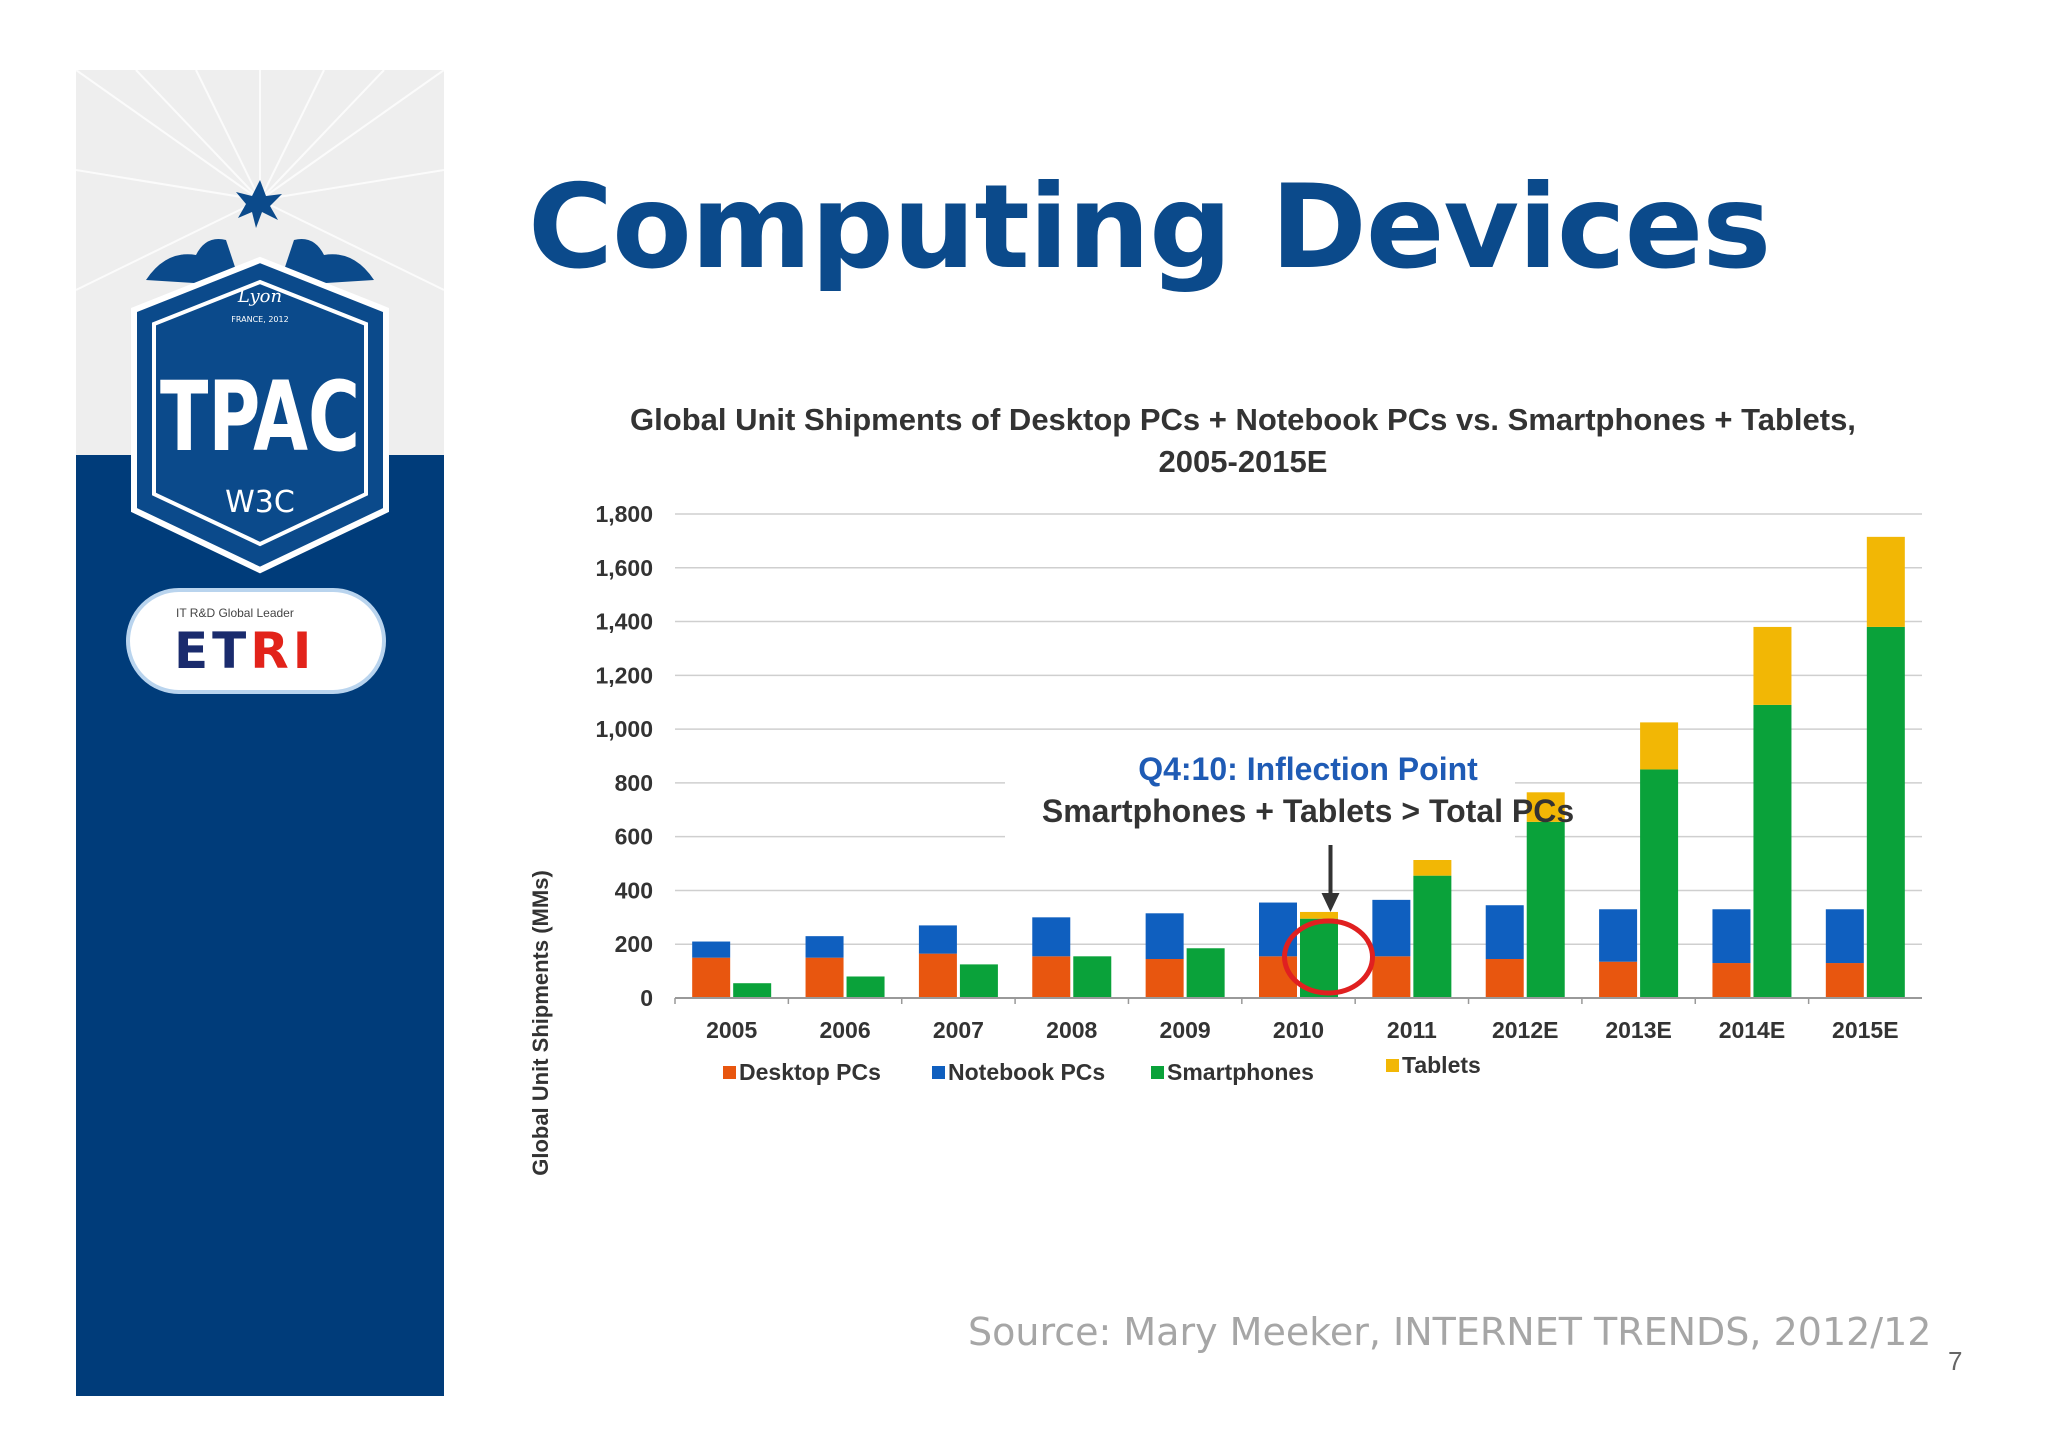 Image resolution: width=2048 pixels, height=1448 pixels. What do you see at coordinates (824, 947) in the screenshot?
I see `bar-notebook-pcs-2006` at bounding box center [824, 947].